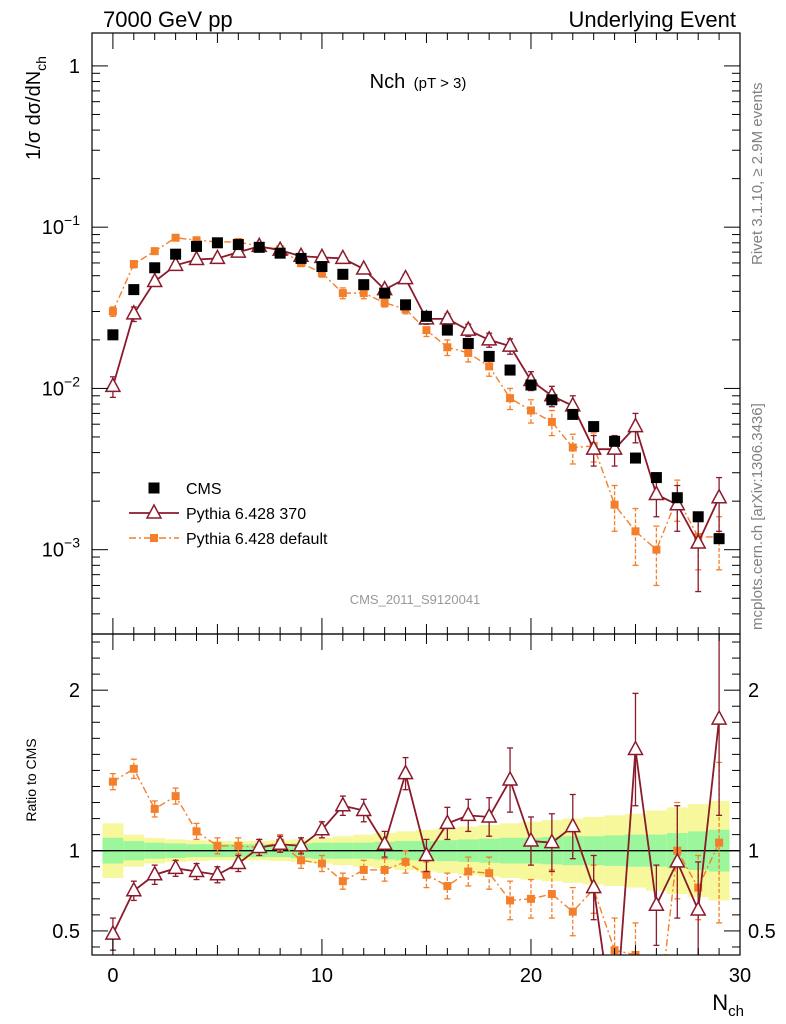 The height and width of the screenshot is (1024, 786). Describe the element at coordinates (31, 779) in the screenshot. I see `y-axis-label-ratio: Ratio to CMS` at that location.